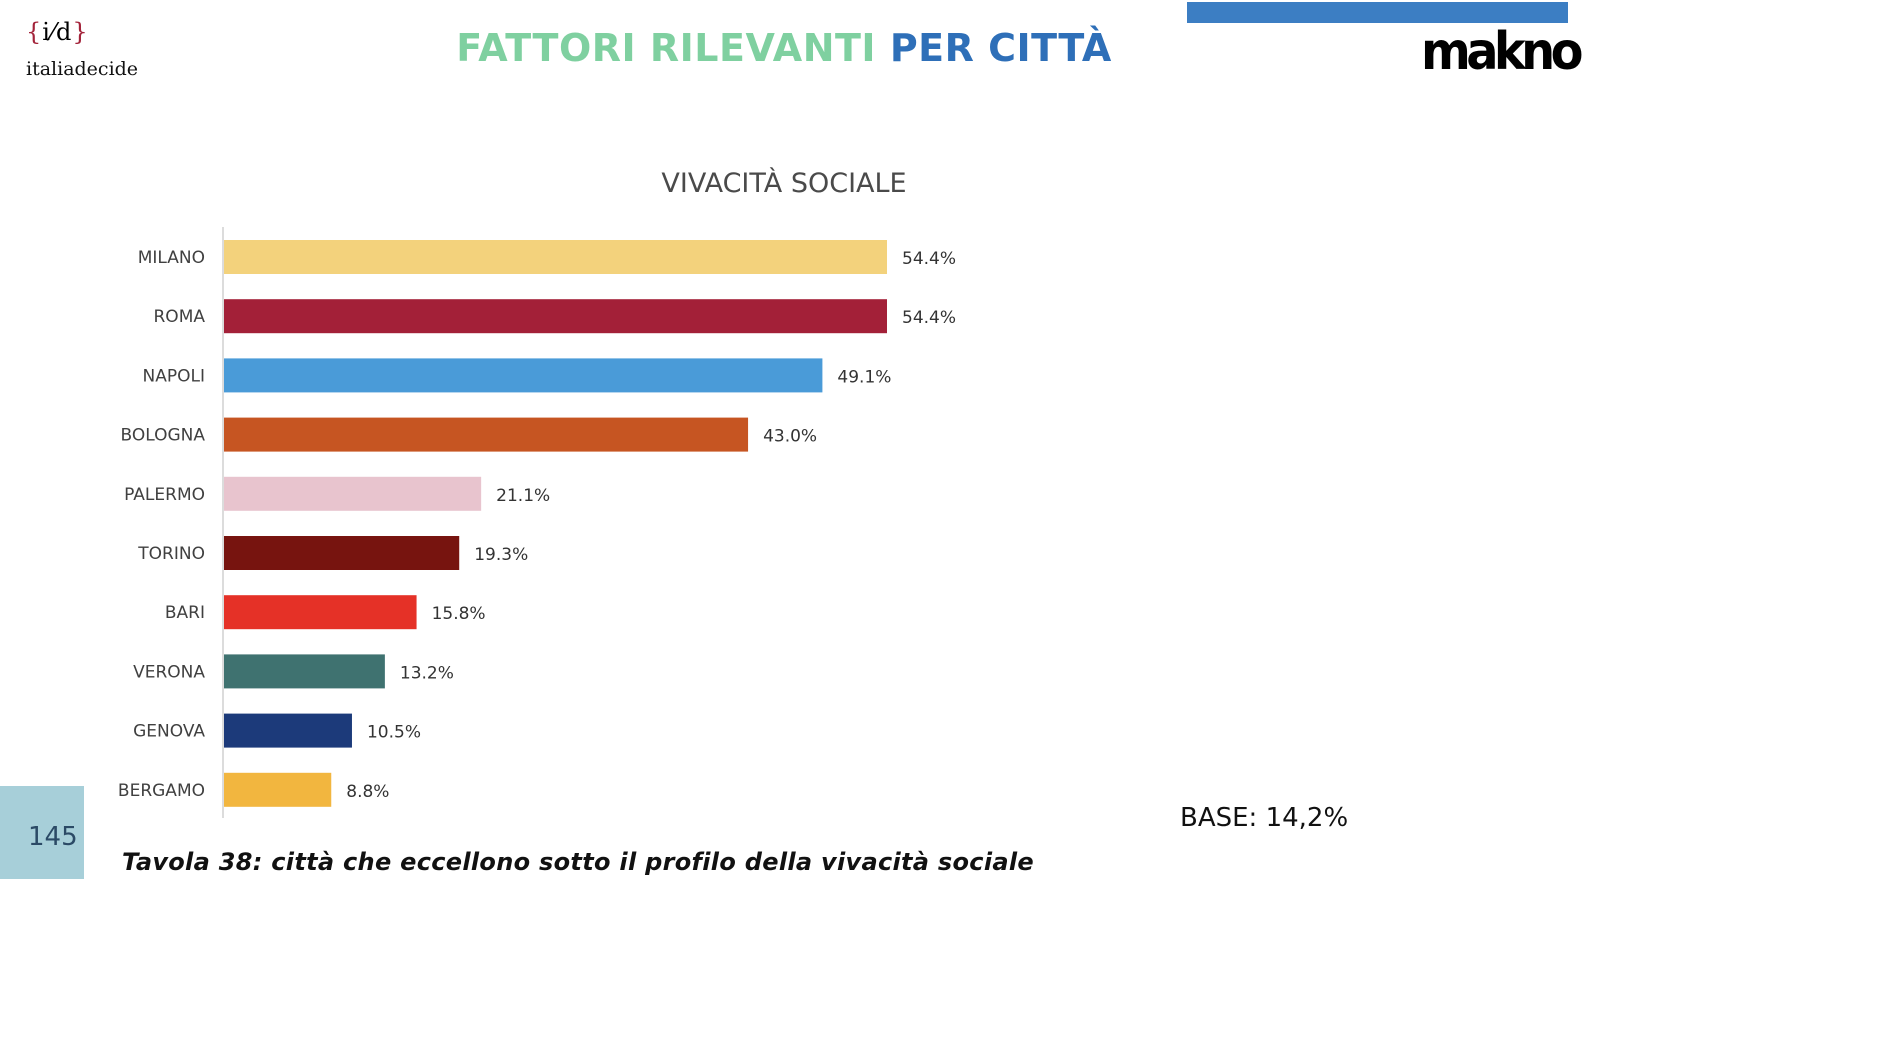  Describe the element at coordinates (353, 493) in the screenshot. I see `bar-palermo` at that location.